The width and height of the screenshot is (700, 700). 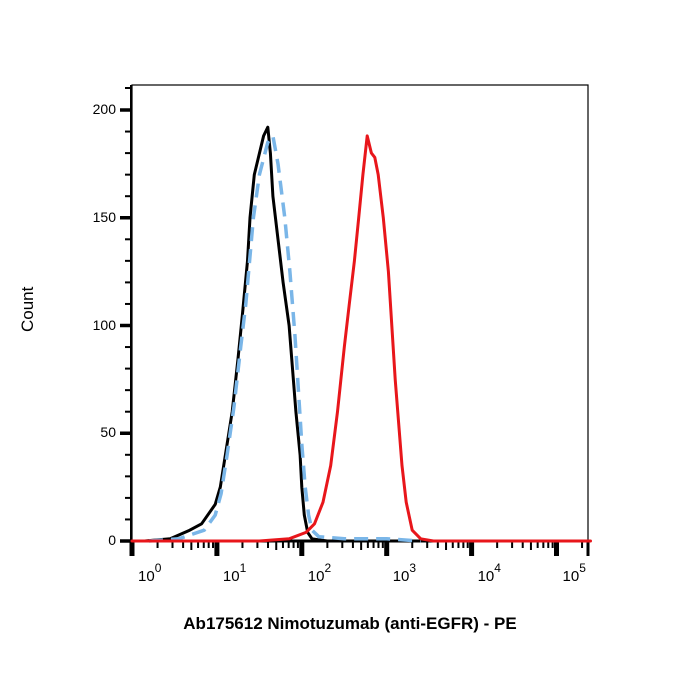 What do you see at coordinates (126, 315) in the screenshot?
I see `y-axis` at bounding box center [126, 315].